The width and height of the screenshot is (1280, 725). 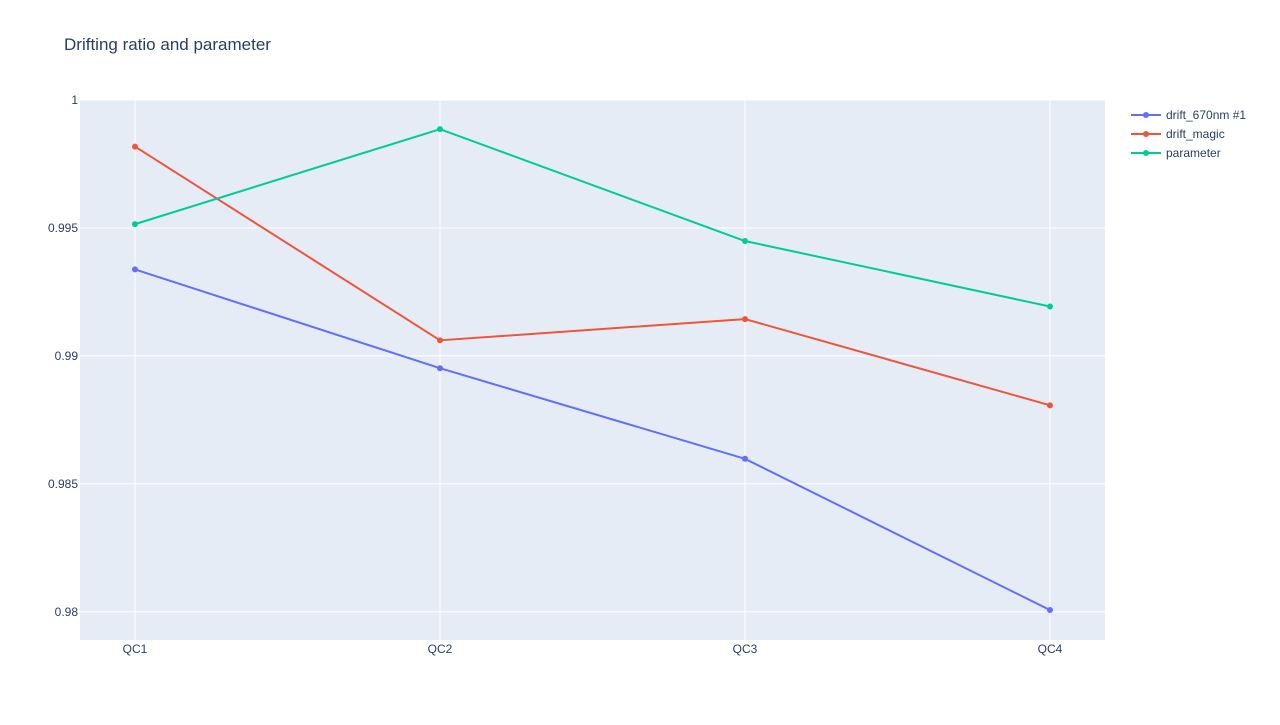 What do you see at coordinates (63, 484) in the screenshot?
I see `y-tick-label: 0.985` at bounding box center [63, 484].